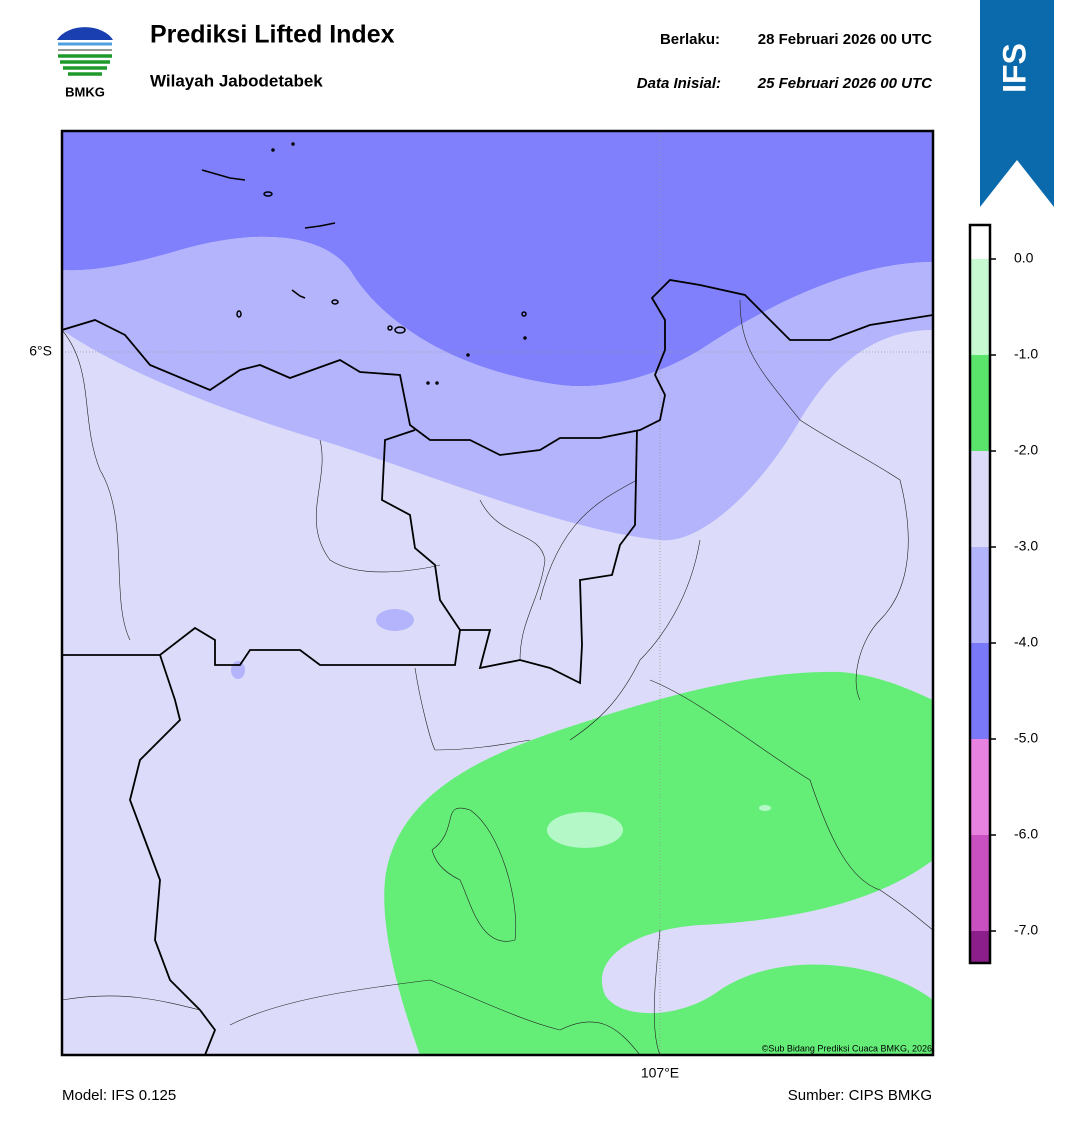 The height and width of the screenshot is (1133, 1068). What do you see at coordinates (85, 91) in the screenshot?
I see `logo-text: BMKG` at bounding box center [85, 91].